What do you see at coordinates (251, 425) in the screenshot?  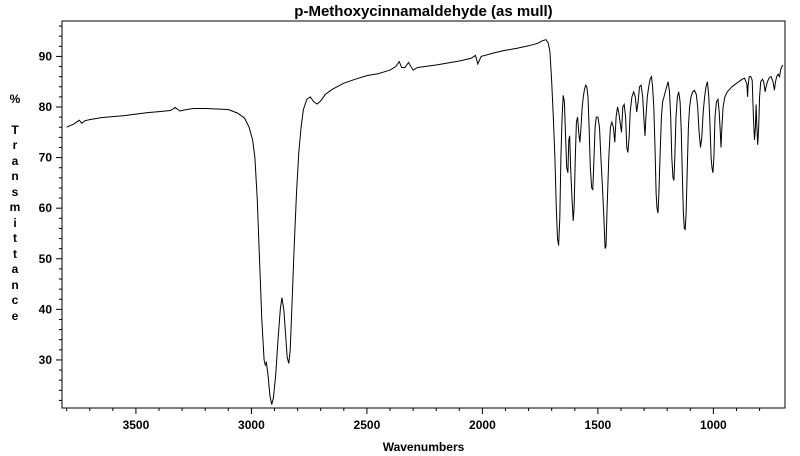 I see `x-tick-label: 3000` at bounding box center [251, 425].